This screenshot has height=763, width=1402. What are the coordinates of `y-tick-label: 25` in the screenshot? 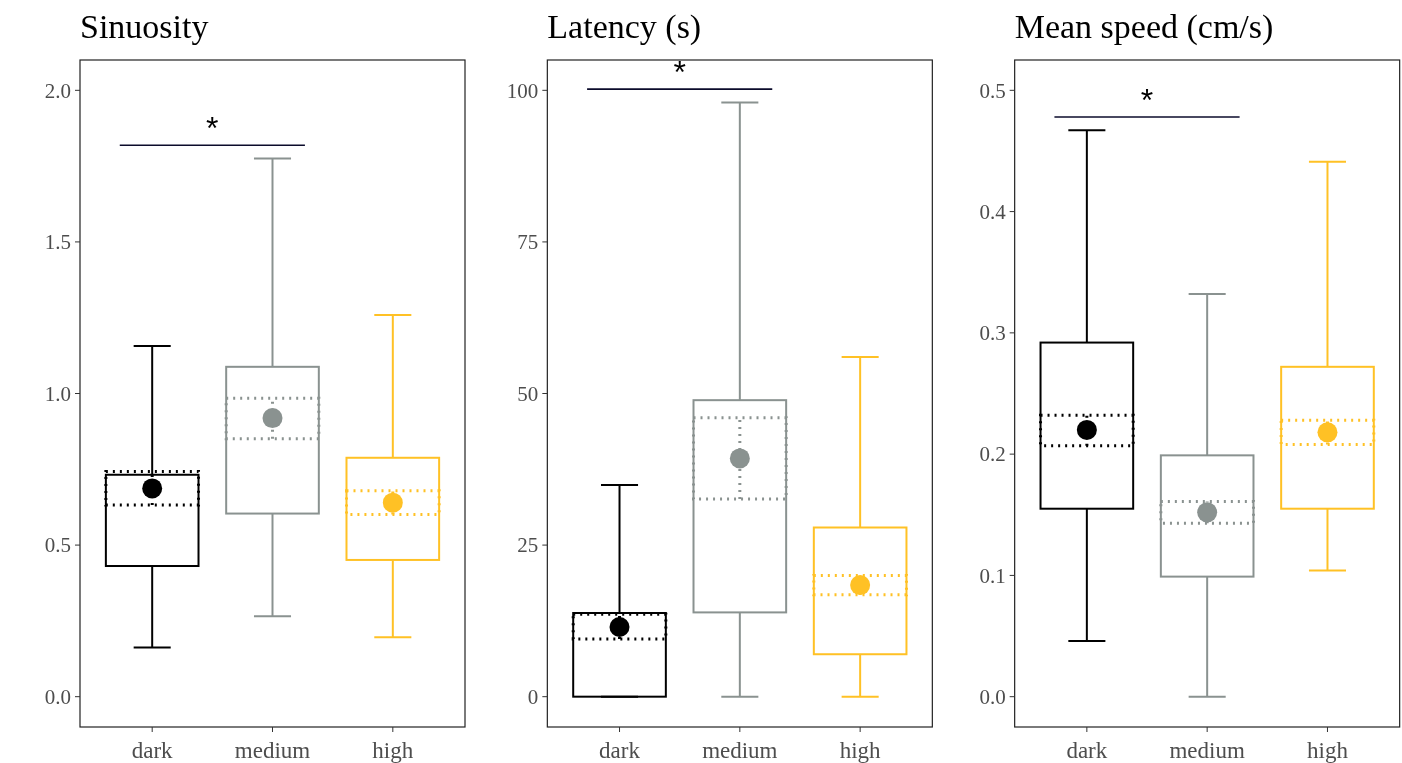 It's located at (528, 545).